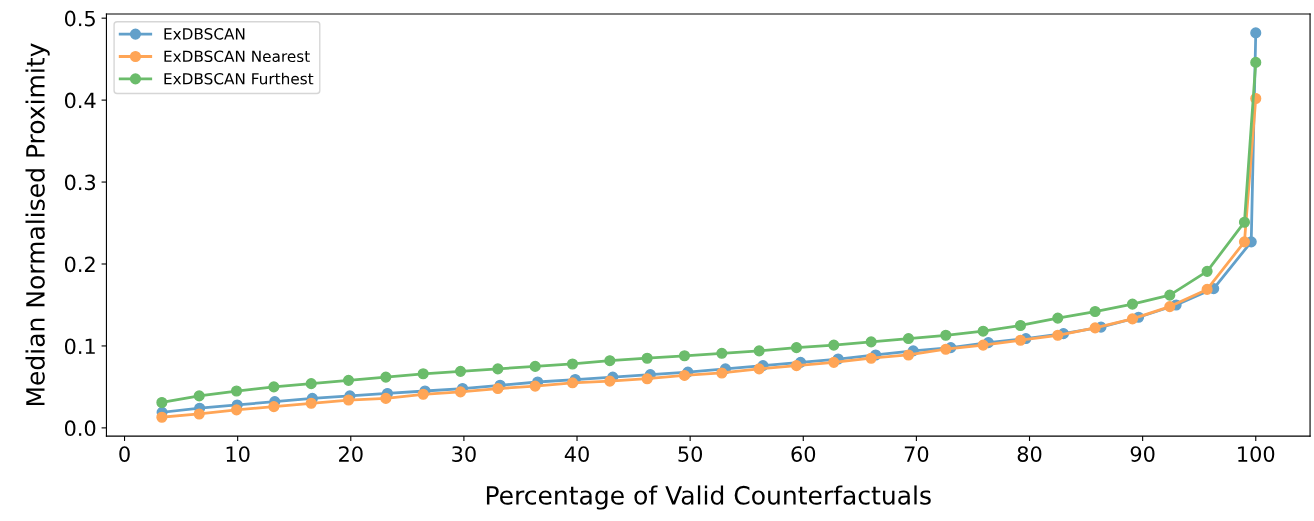 This screenshot has width=1314, height=521. I want to click on x-tick-label: 70, so click(916, 454).